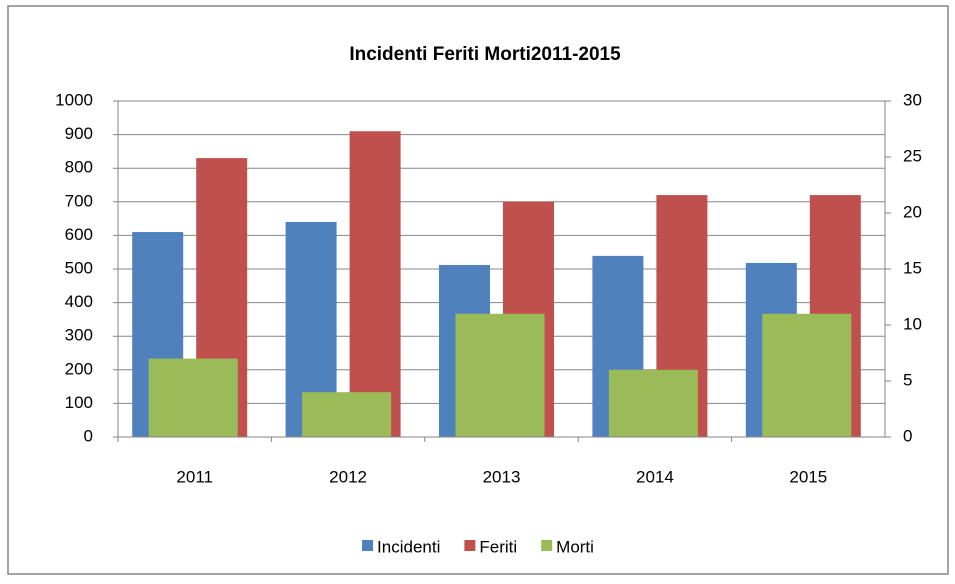 This screenshot has height=584, width=955. I want to click on chart-title: Incidenti Feriti Morti2011-2015, so click(485, 54).